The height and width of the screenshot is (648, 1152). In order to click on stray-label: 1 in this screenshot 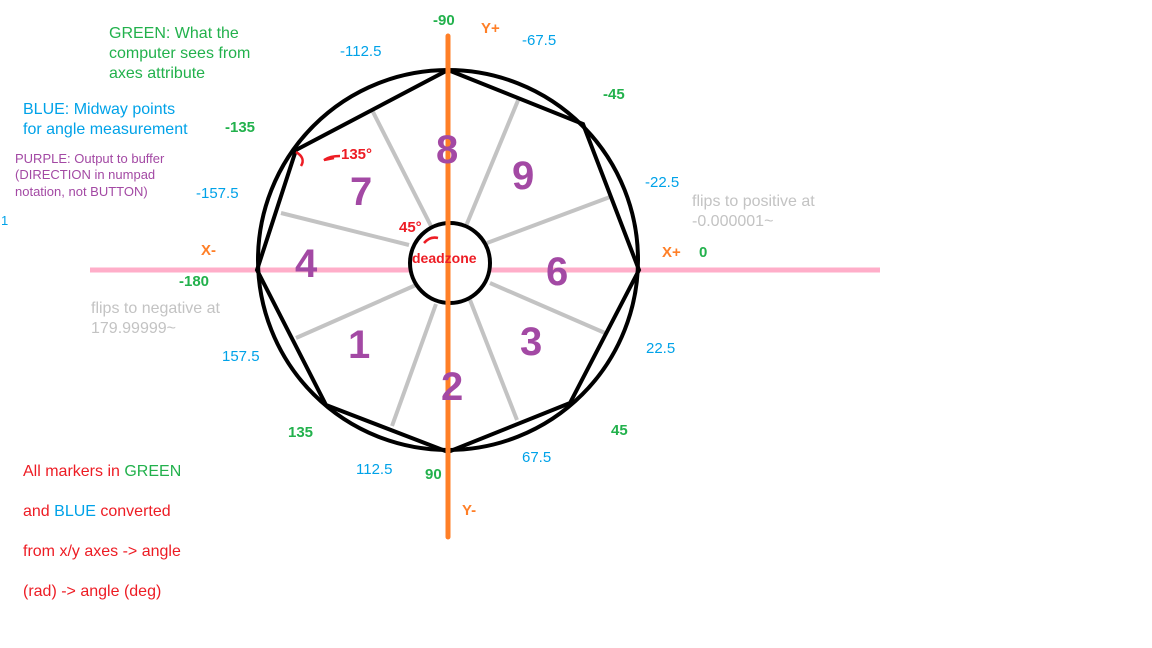, I will do `click(5, 220)`.